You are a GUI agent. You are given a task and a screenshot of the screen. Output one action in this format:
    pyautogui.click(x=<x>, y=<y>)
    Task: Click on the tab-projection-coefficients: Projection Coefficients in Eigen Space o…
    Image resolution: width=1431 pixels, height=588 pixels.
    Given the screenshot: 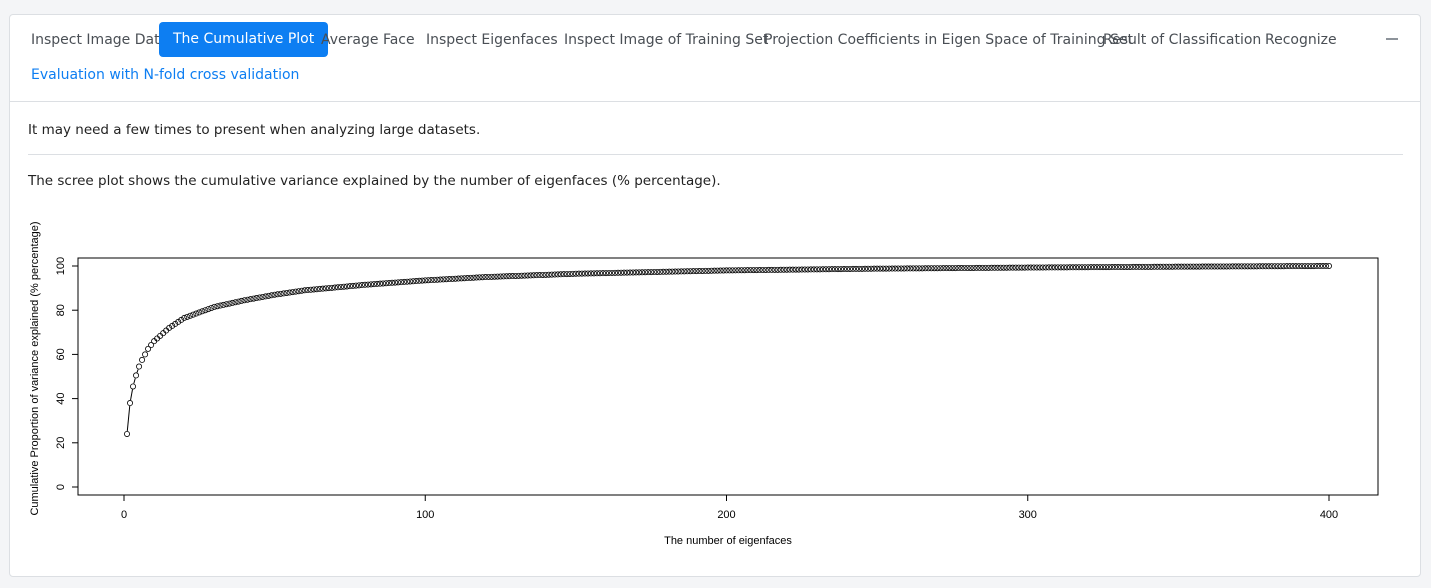 What is the action you would take?
    pyautogui.click(x=948, y=40)
    